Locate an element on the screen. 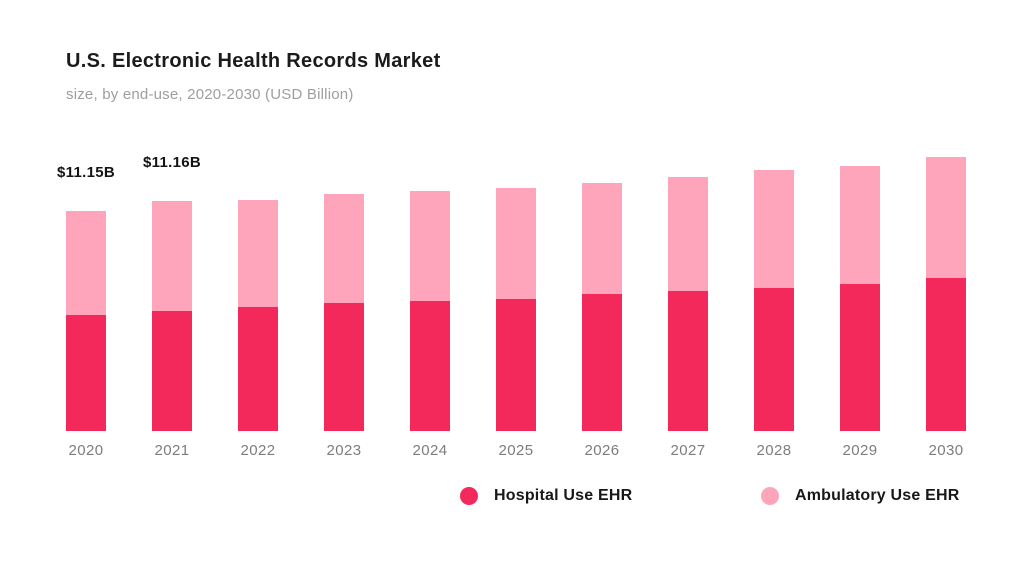 This screenshot has height=562, width=1024. hospital-segment-2028 is located at coordinates (774, 359).